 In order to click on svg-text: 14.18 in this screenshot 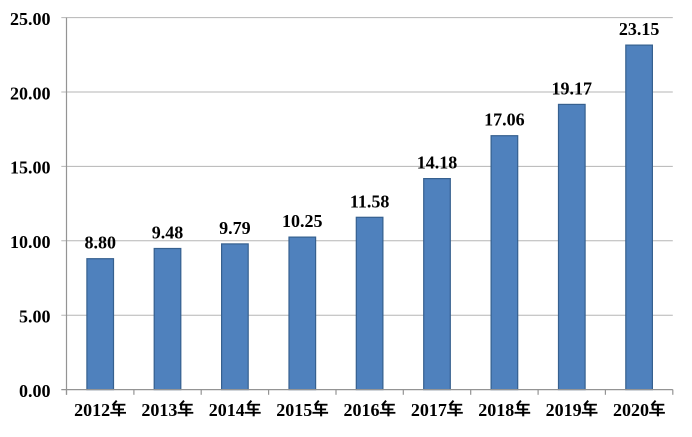, I will do `click(437, 163)`.